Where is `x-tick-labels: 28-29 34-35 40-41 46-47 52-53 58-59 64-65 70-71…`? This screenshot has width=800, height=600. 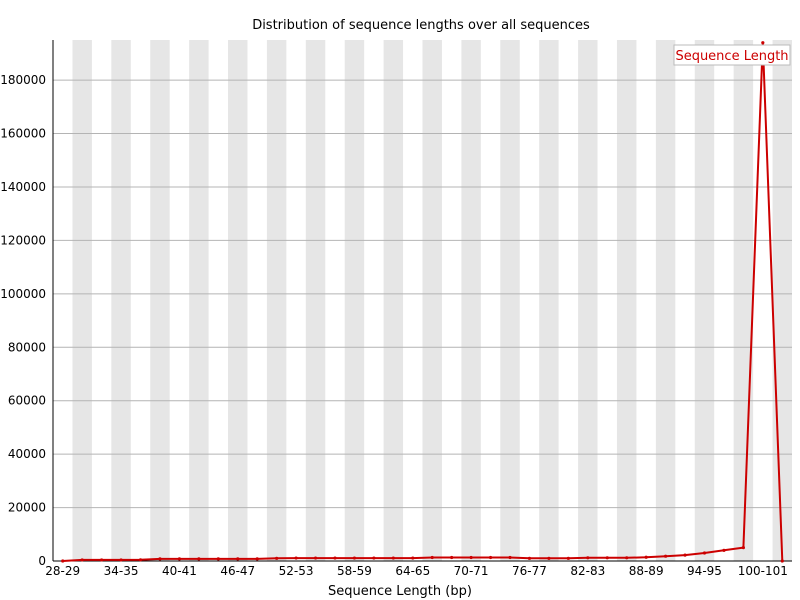 x-tick-labels: 28-29 34-35 40-41 46-47 52-53 58-59 64-65 70-71… is located at coordinates (416, 571).